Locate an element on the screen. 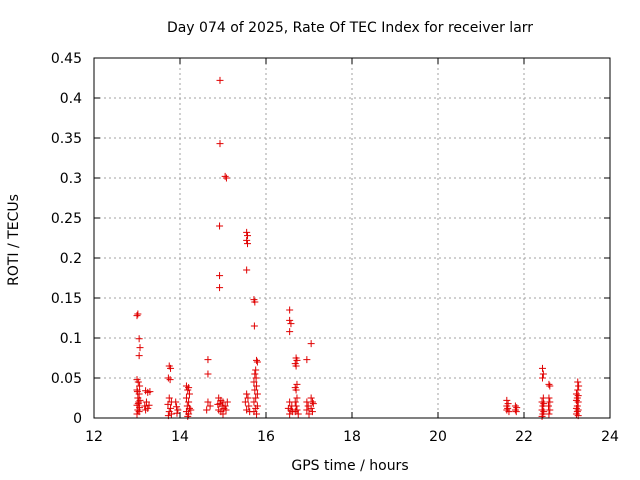  x-tick-label: 22 is located at coordinates (524, 437).